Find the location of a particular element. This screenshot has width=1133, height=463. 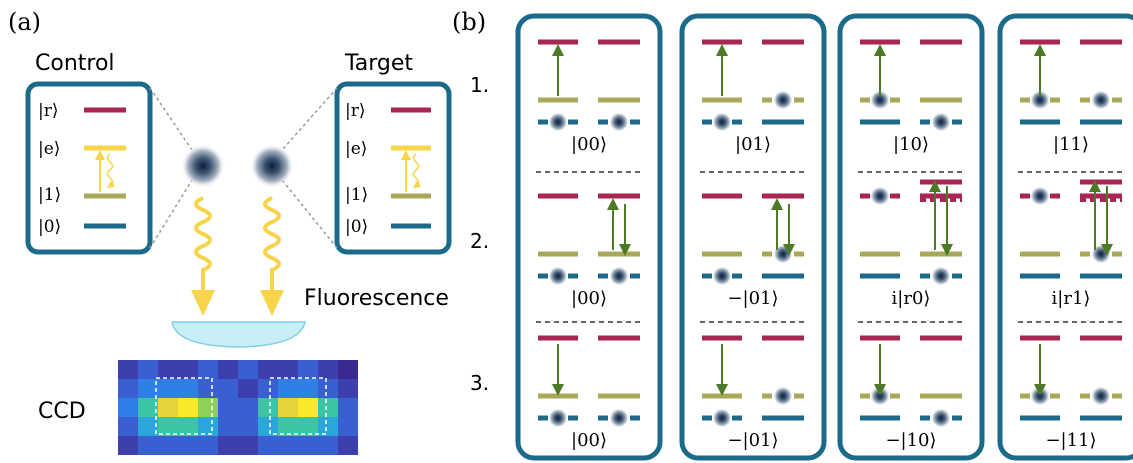

ccd-image is located at coordinates (238, 407).